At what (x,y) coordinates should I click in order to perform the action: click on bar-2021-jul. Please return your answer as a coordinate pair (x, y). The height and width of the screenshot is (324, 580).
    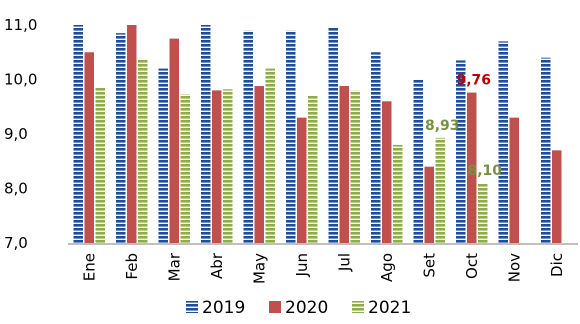
    Looking at the image, I should click on (355, 167).